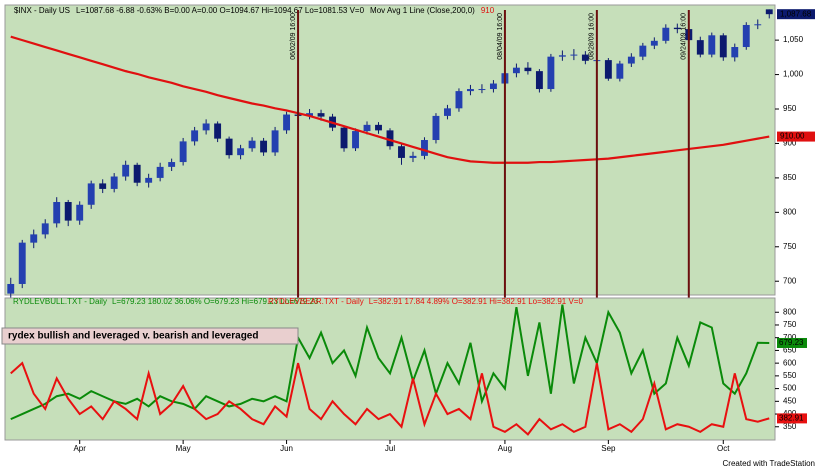 The image size is (820, 471). I want to click on header-part: 910, so click(488, 10).